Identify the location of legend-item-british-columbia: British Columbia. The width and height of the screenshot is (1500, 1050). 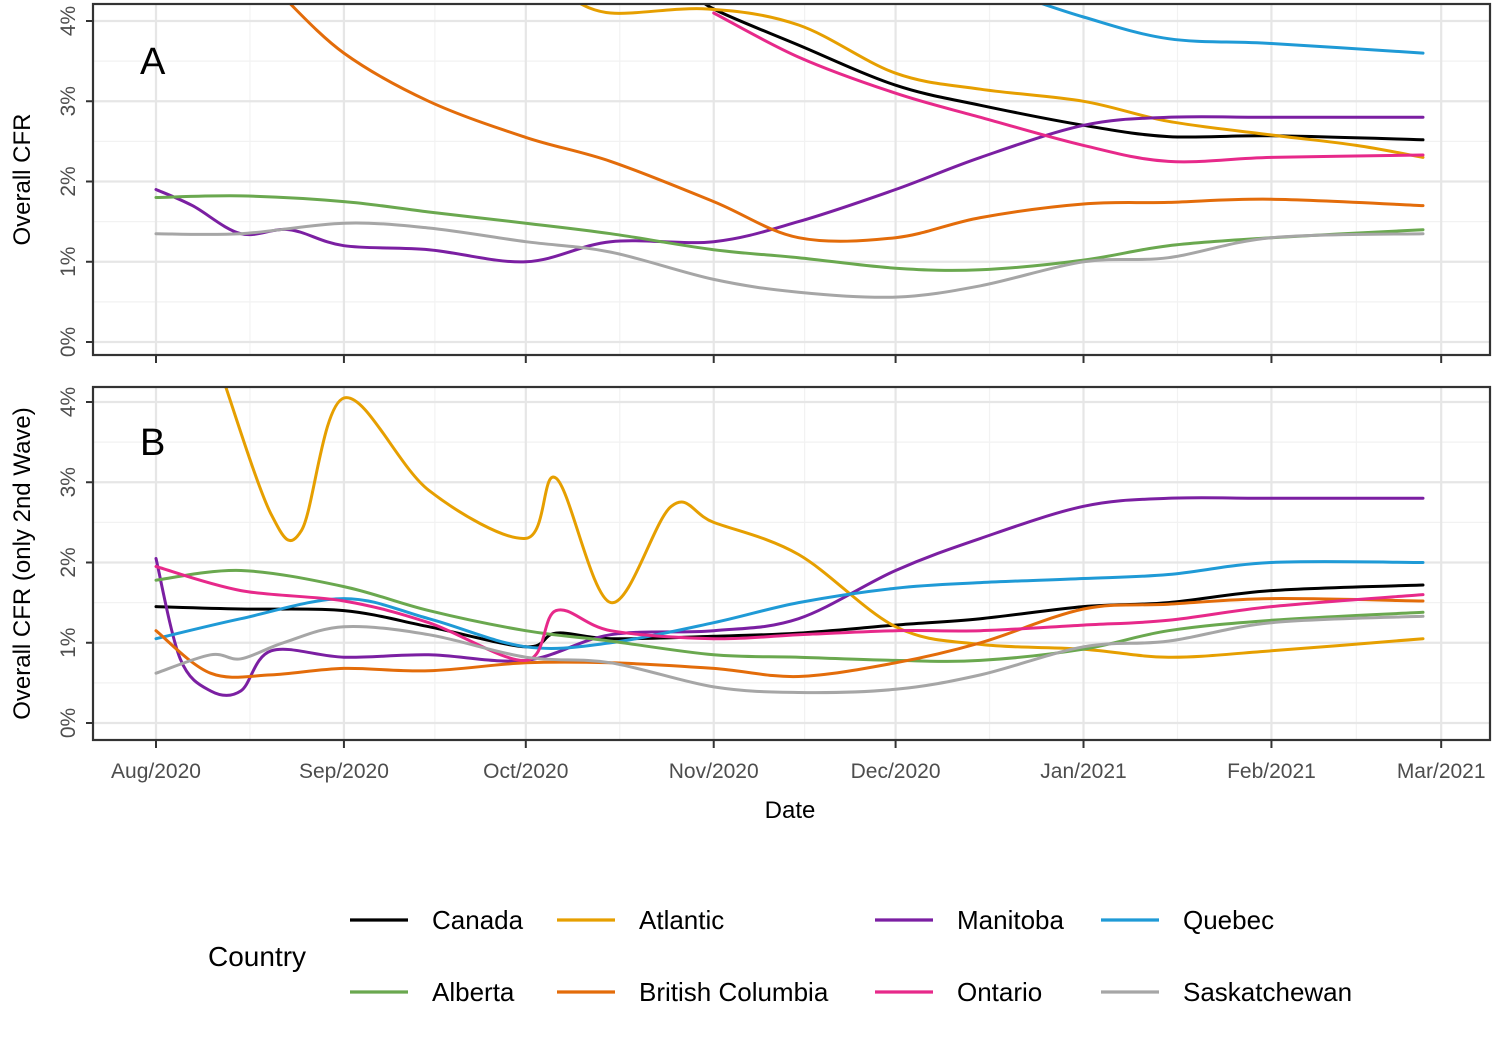
(693, 992).